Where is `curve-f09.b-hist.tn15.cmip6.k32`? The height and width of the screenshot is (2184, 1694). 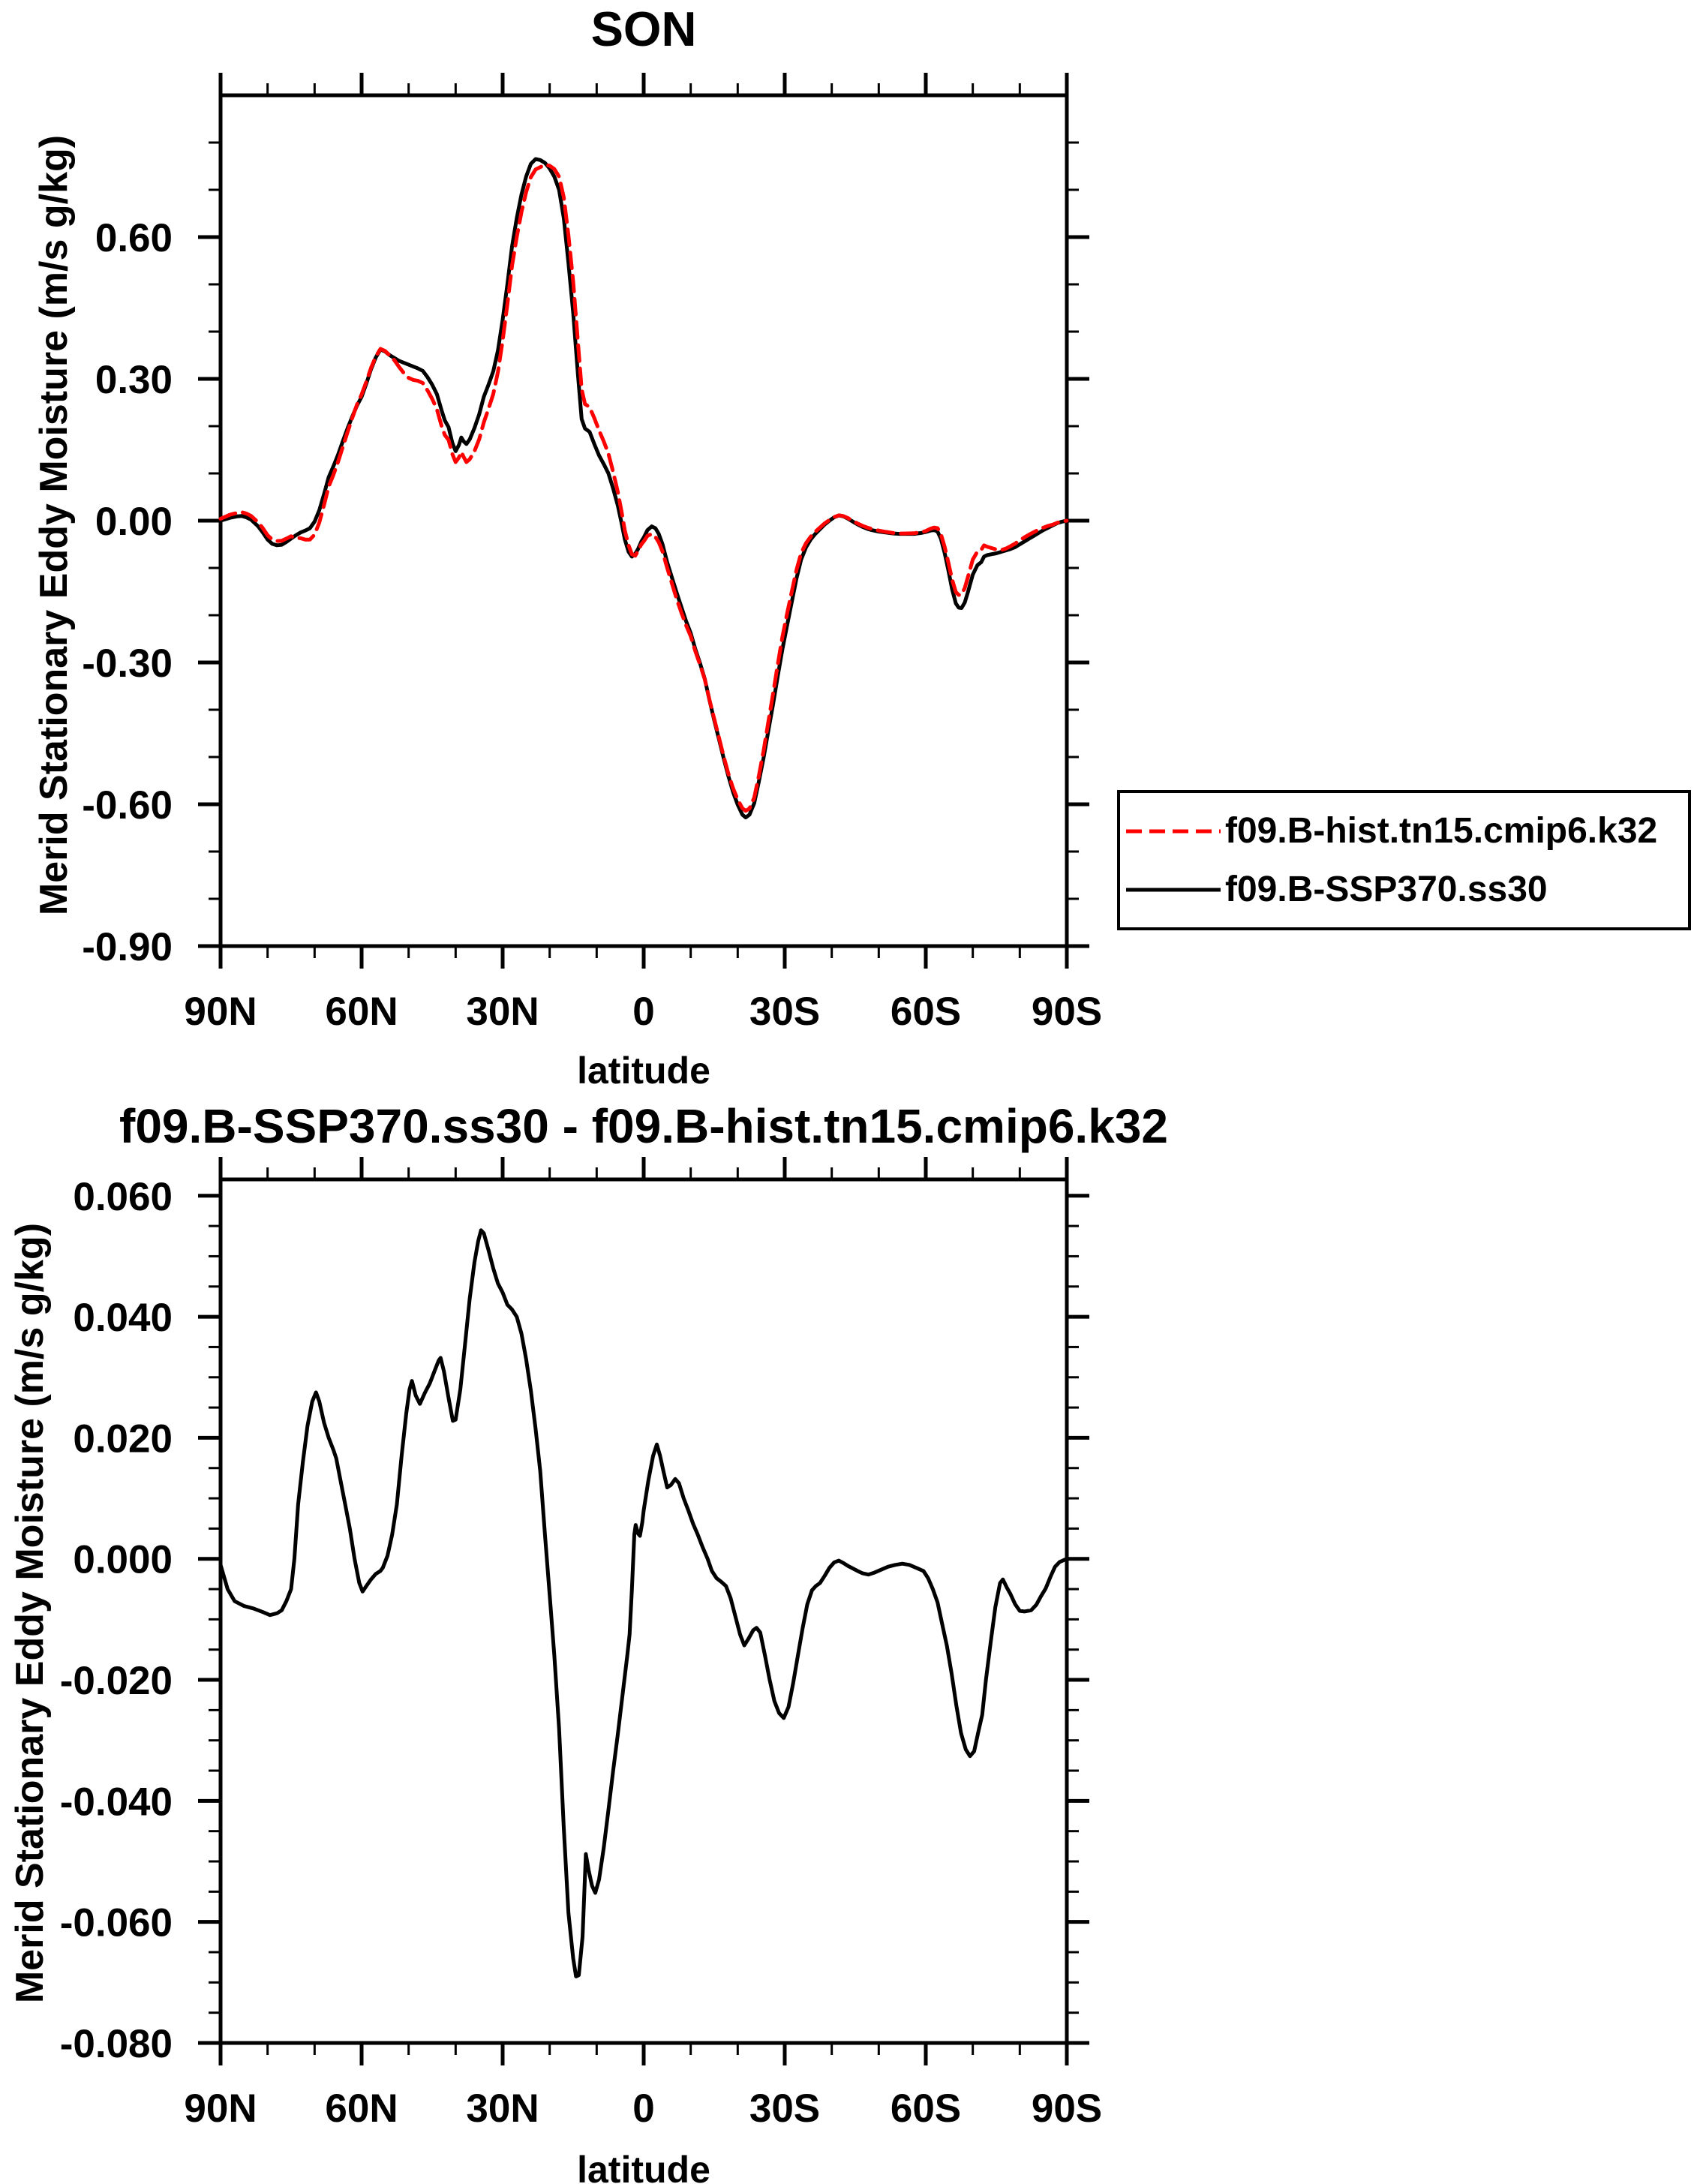 curve-f09.b-hist.tn15.cmip6.k32 is located at coordinates (643, 488).